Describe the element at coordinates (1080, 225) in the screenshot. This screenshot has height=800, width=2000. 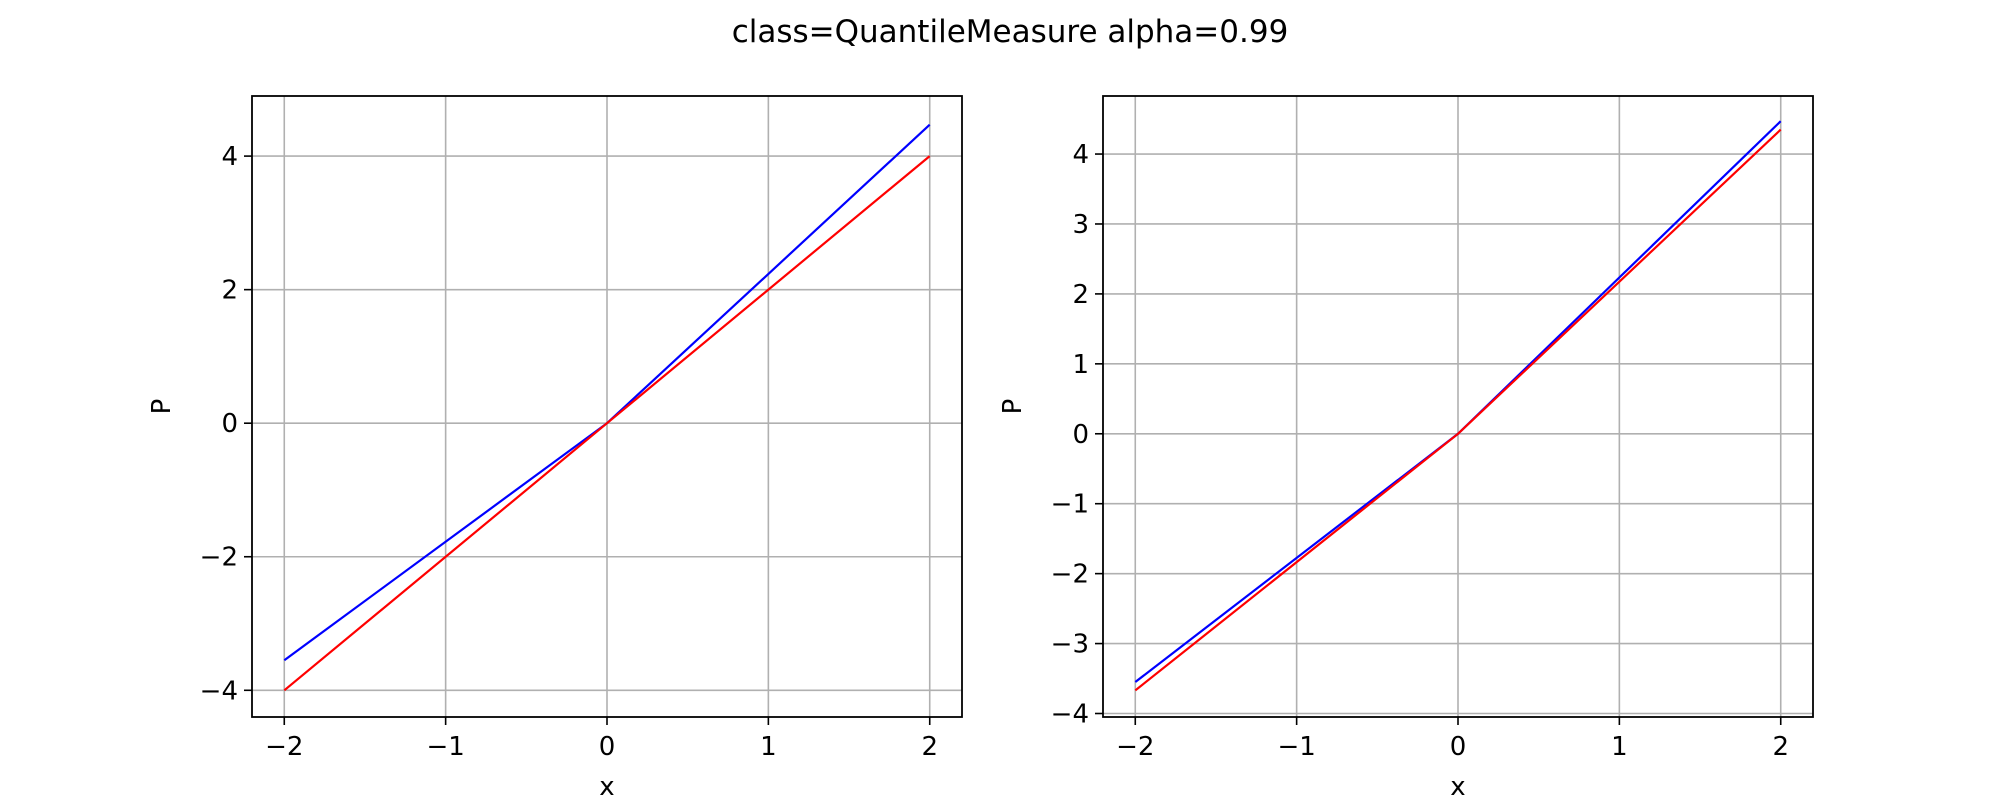
I see `y-tick-label: 3` at that location.